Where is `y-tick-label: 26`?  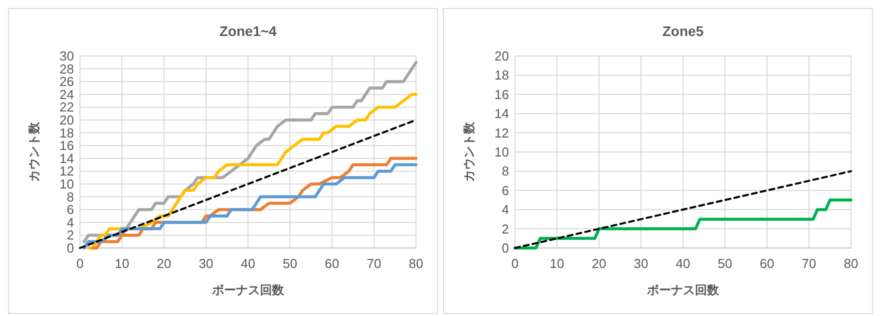 y-tick-label: 26 is located at coordinates (67, 82).